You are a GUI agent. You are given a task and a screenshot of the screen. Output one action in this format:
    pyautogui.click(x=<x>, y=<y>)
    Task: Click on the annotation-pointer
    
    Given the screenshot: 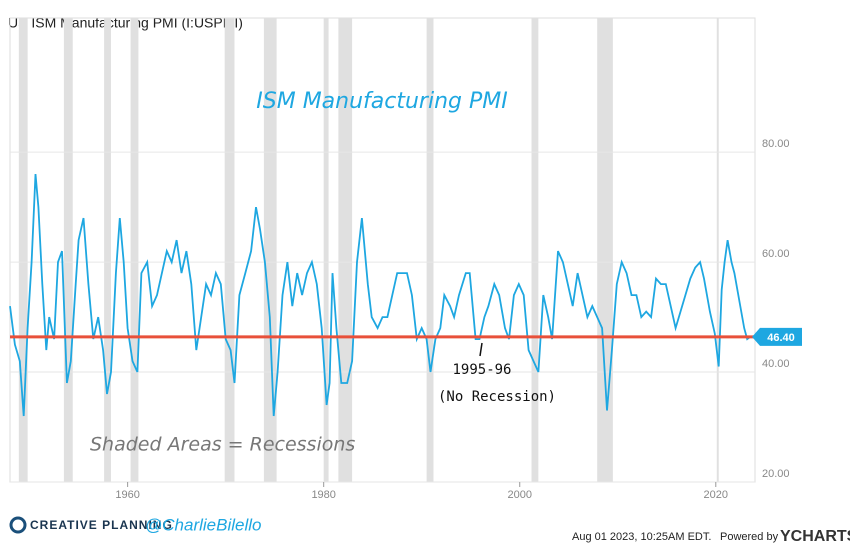 What is the action you would take?
    pyautogui.click(x=481, y=349)
    